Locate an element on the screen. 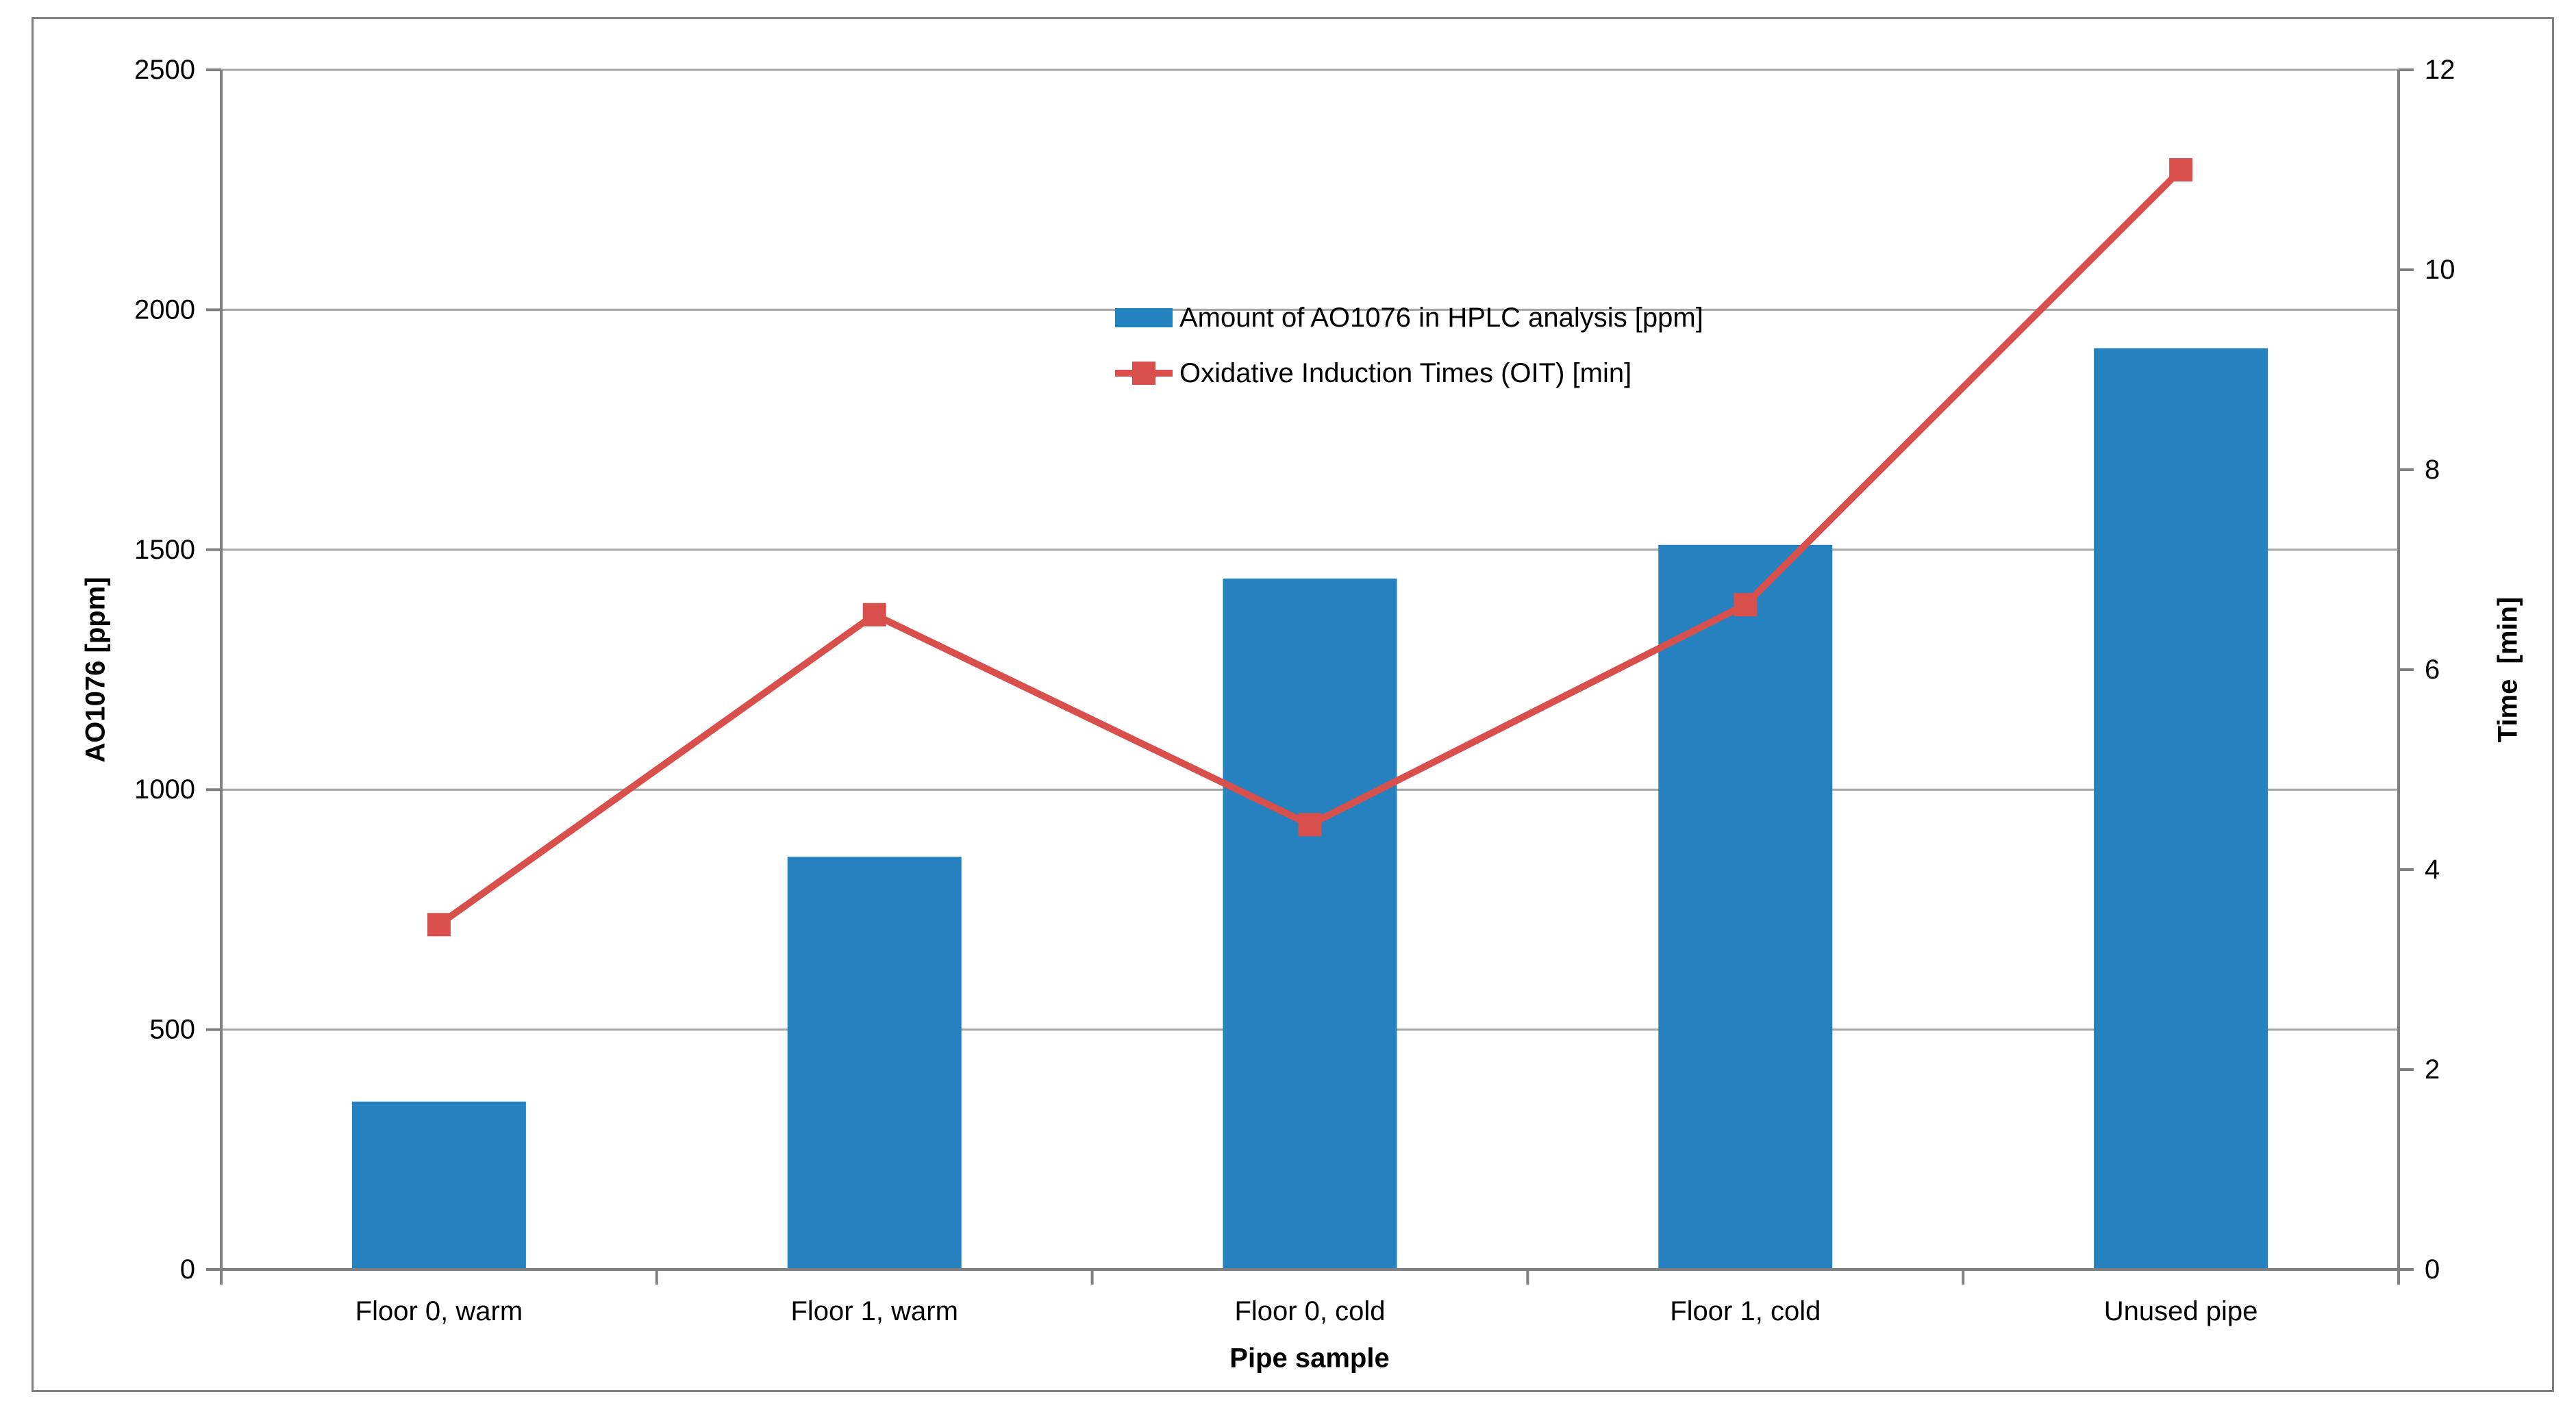 This screenshot has height=1414, width=2576. right-tick-label: 6 is located at coordinates (2432, 670).